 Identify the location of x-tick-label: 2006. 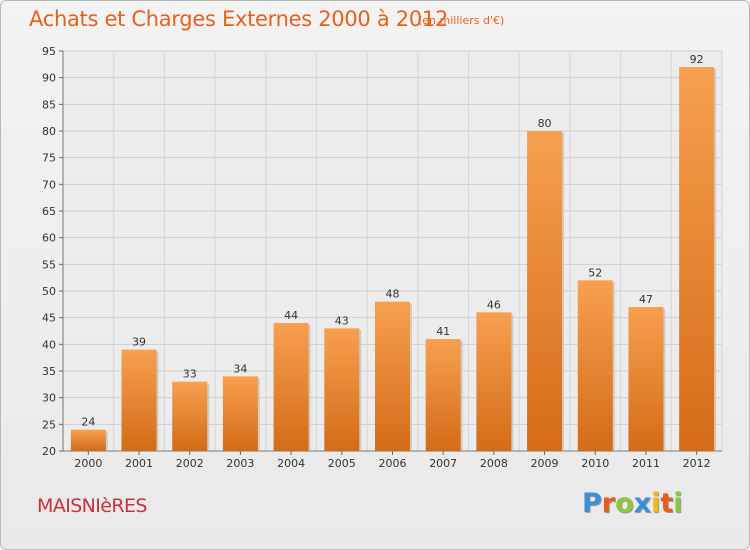
(393, 463).